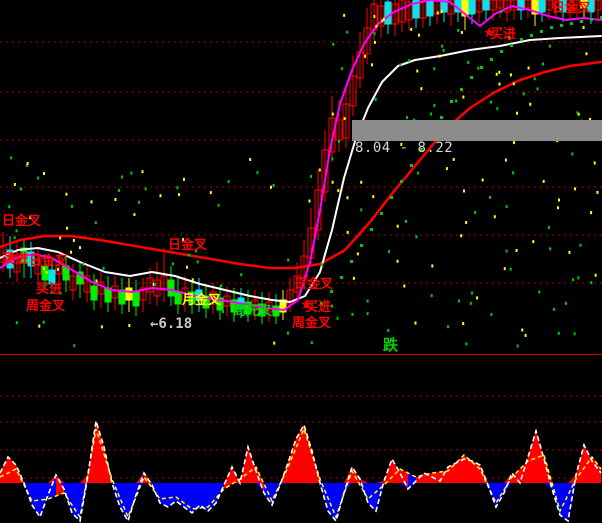 This screenshot has width=602, height=523. I want to click on signal-marker-m9: 日金叉, so click(314, 284).